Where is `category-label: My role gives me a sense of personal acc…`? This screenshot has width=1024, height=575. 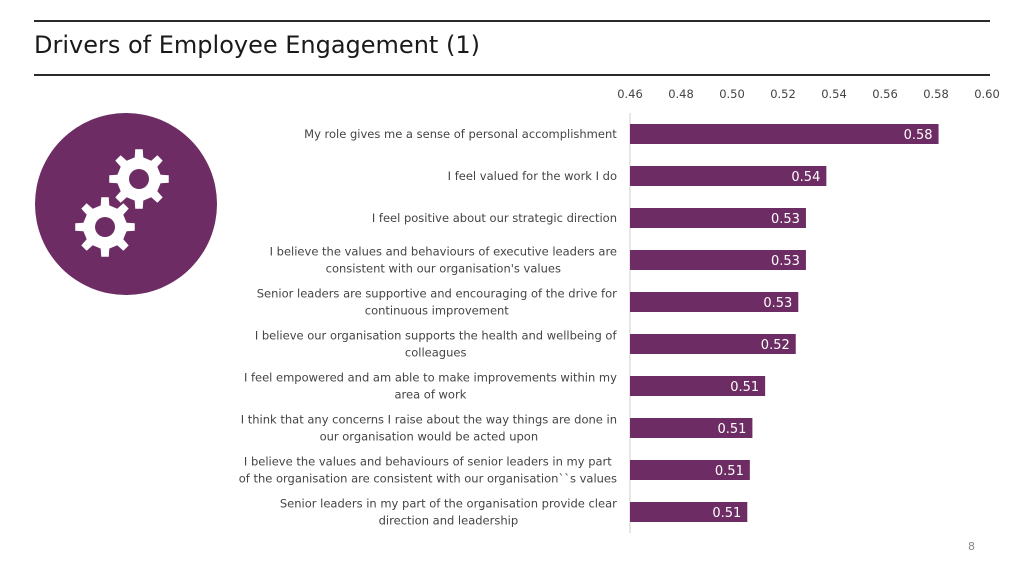 category-label: My role gives me a sense of personal acc… is located at coordinates (460, 134).